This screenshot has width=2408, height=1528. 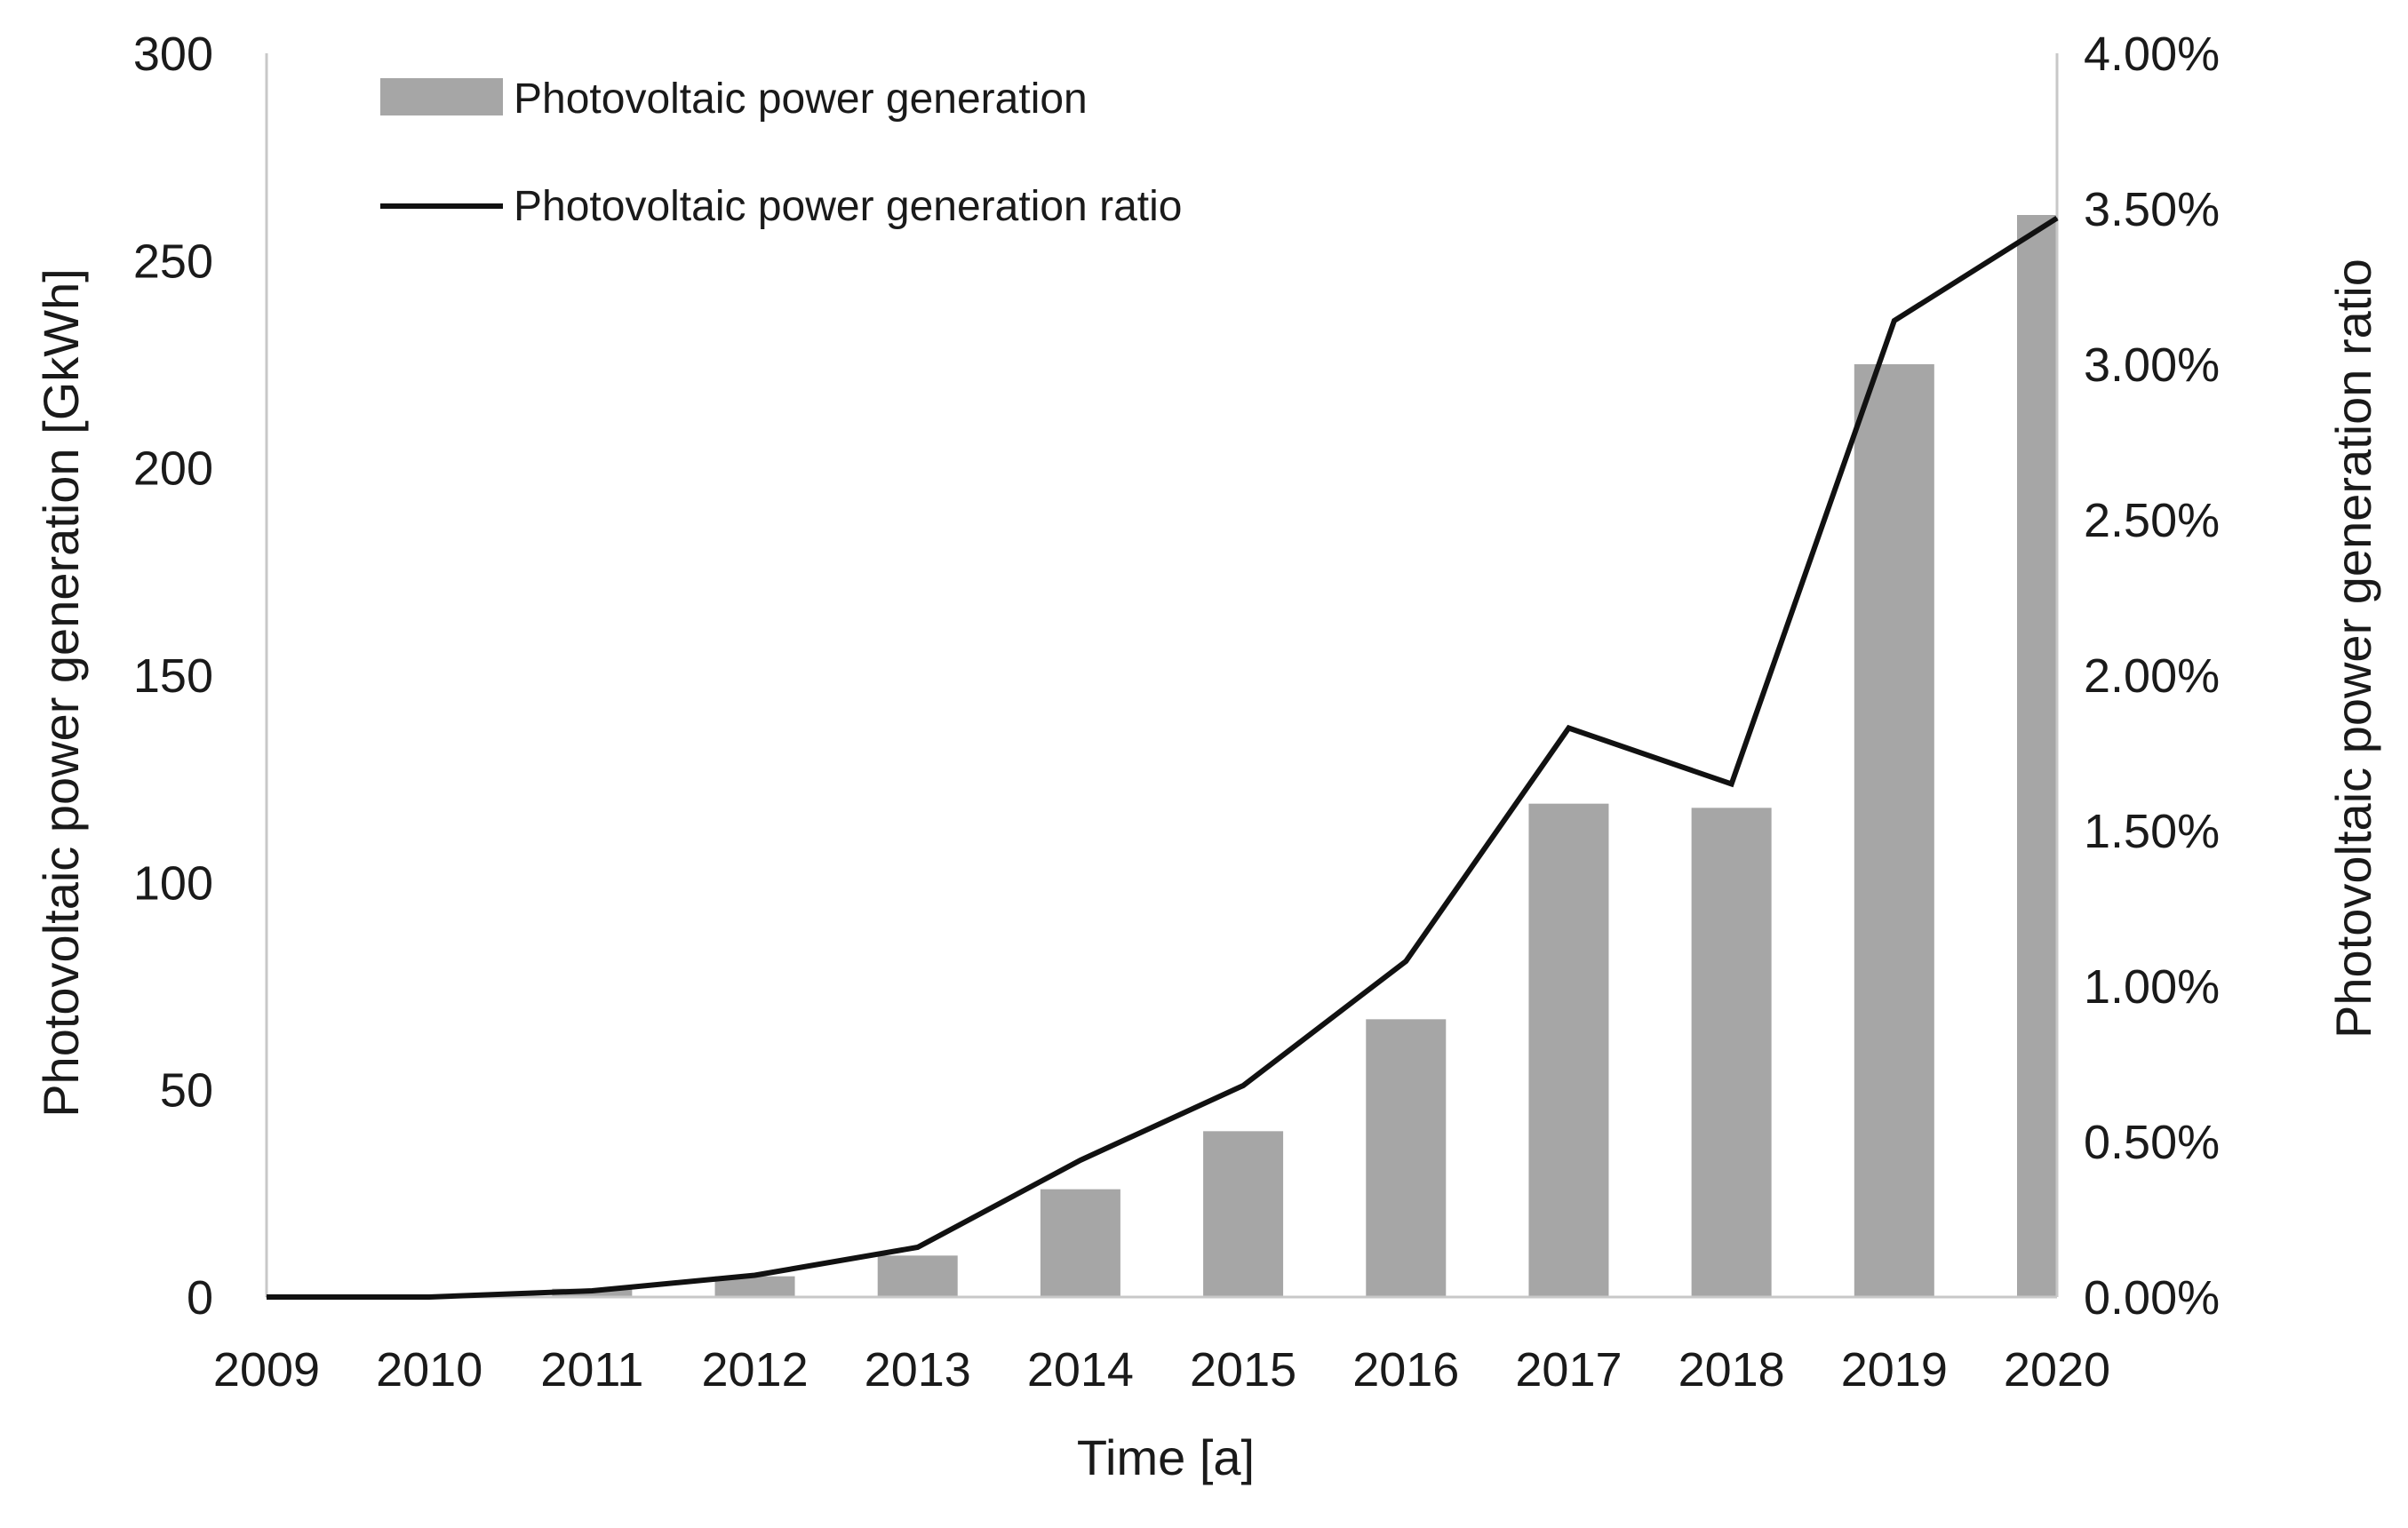 What do you see at coordinates (801, 99) in the screenshot?
I see `legend-bar-label: Photovoltaic power generation` at bounding box center [801, 99].